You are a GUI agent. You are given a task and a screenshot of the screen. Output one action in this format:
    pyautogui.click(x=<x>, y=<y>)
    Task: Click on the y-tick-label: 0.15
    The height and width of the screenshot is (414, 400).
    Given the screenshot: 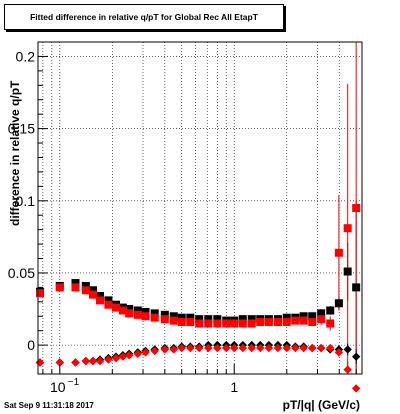 What is the action you would take?
    pyautogui.click(x=21, y=129)
    